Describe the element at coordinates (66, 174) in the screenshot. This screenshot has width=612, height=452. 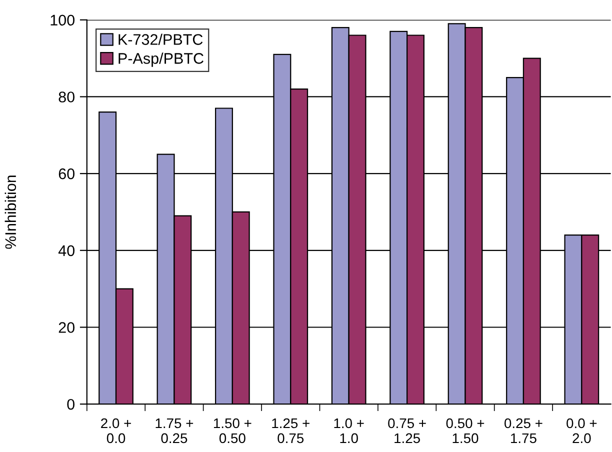
I see `y-tick-label: 60` at that location.